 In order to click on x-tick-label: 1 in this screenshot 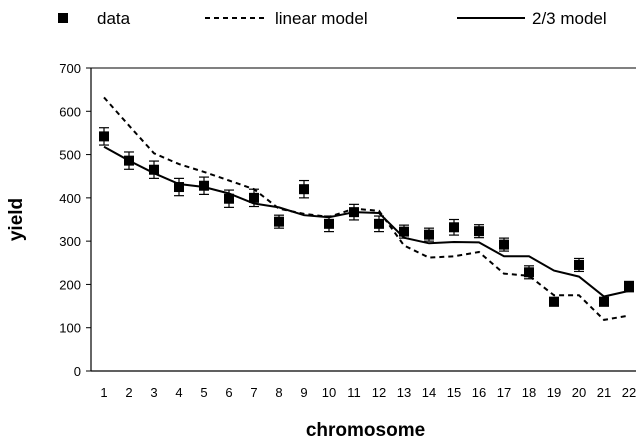, I will do `click(103, 392)`.